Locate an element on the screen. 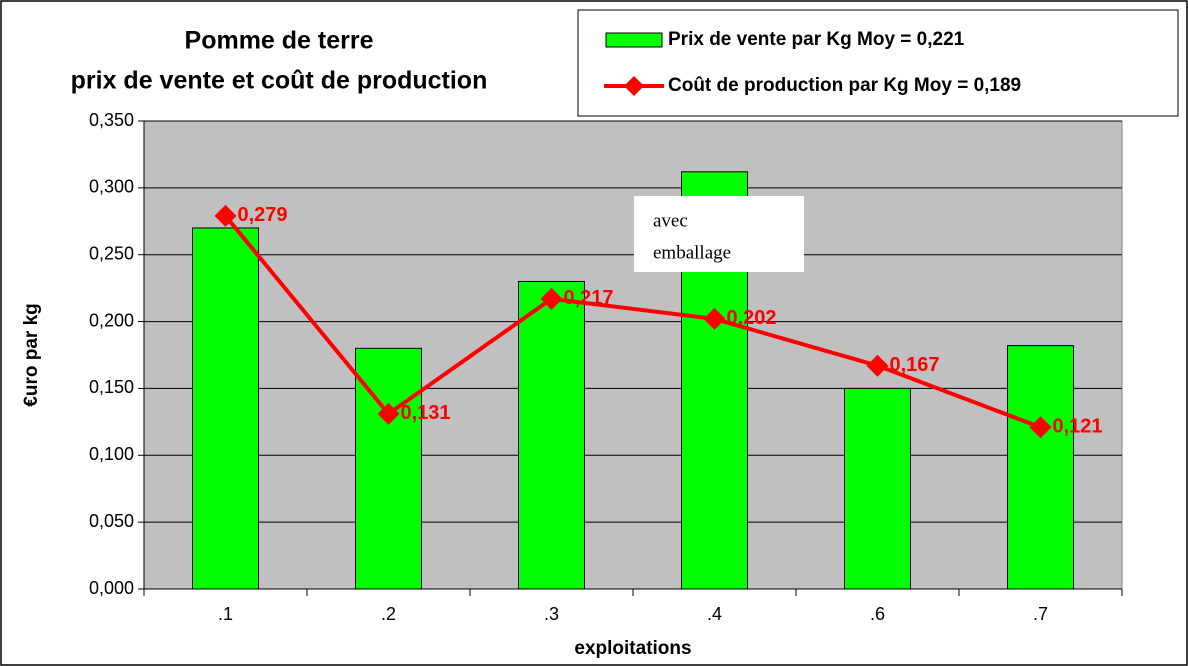 The width and height of the screenshot is (1188, 666). data-label: 0,217 is located at coordinates (589, 298).